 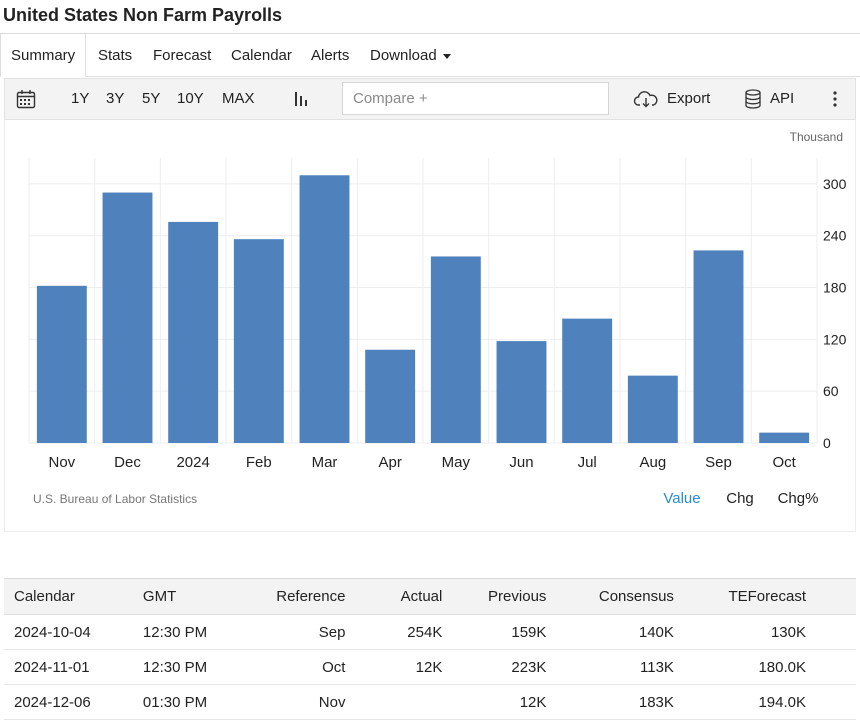 What do you see at coordinates (456, 462) in the screenshot?
I see `x-tick-label: May` at bounding box center [456, 462].